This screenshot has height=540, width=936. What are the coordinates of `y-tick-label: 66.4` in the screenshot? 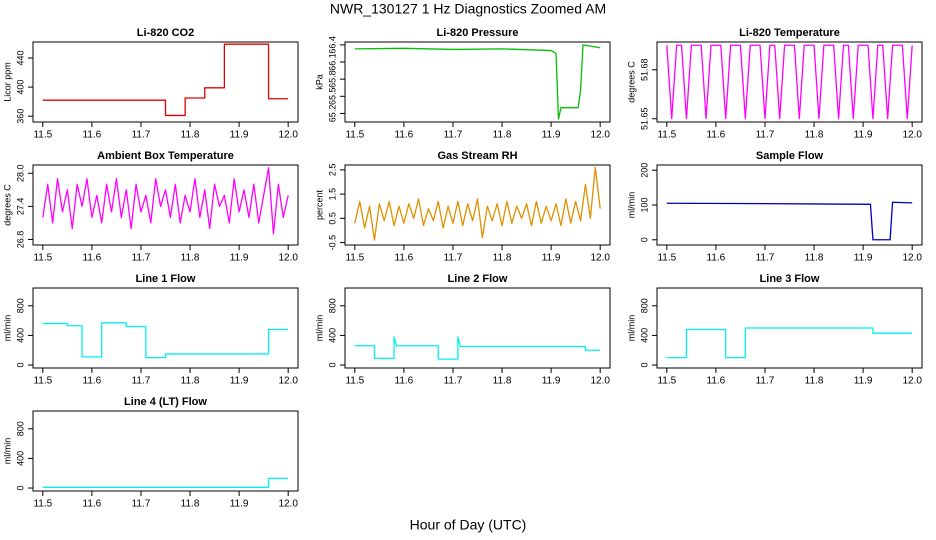 It's located at (332, 45).